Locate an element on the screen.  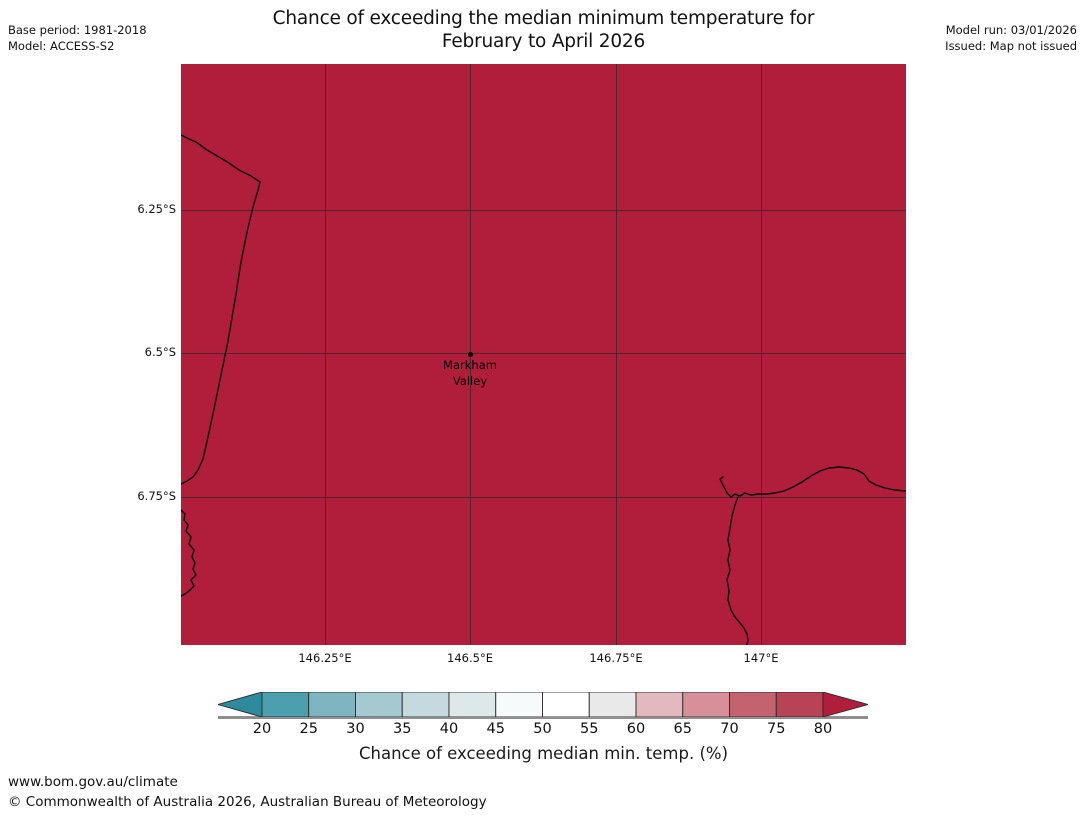
colorbar-scale is located at coordinates (543, 704).